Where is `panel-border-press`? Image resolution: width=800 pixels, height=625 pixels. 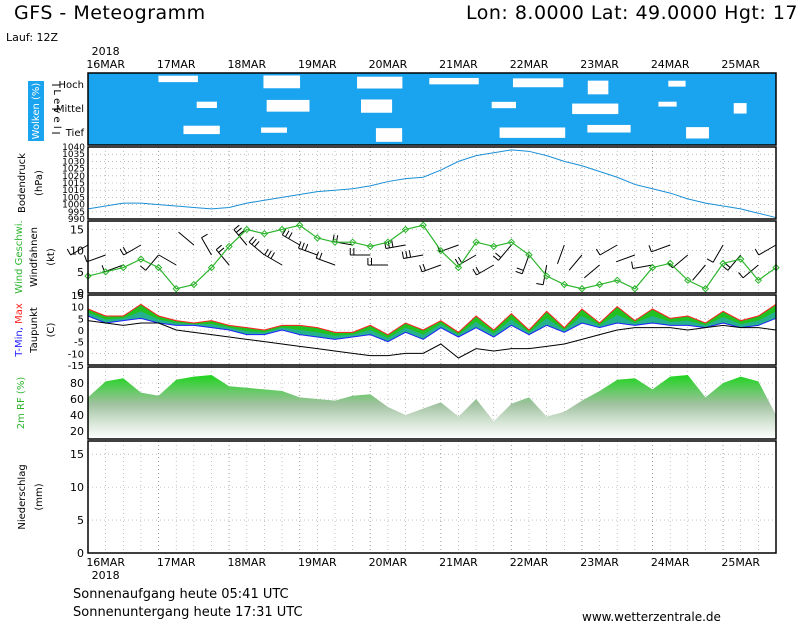 panel-border-press is located at coordinates (432, 183).